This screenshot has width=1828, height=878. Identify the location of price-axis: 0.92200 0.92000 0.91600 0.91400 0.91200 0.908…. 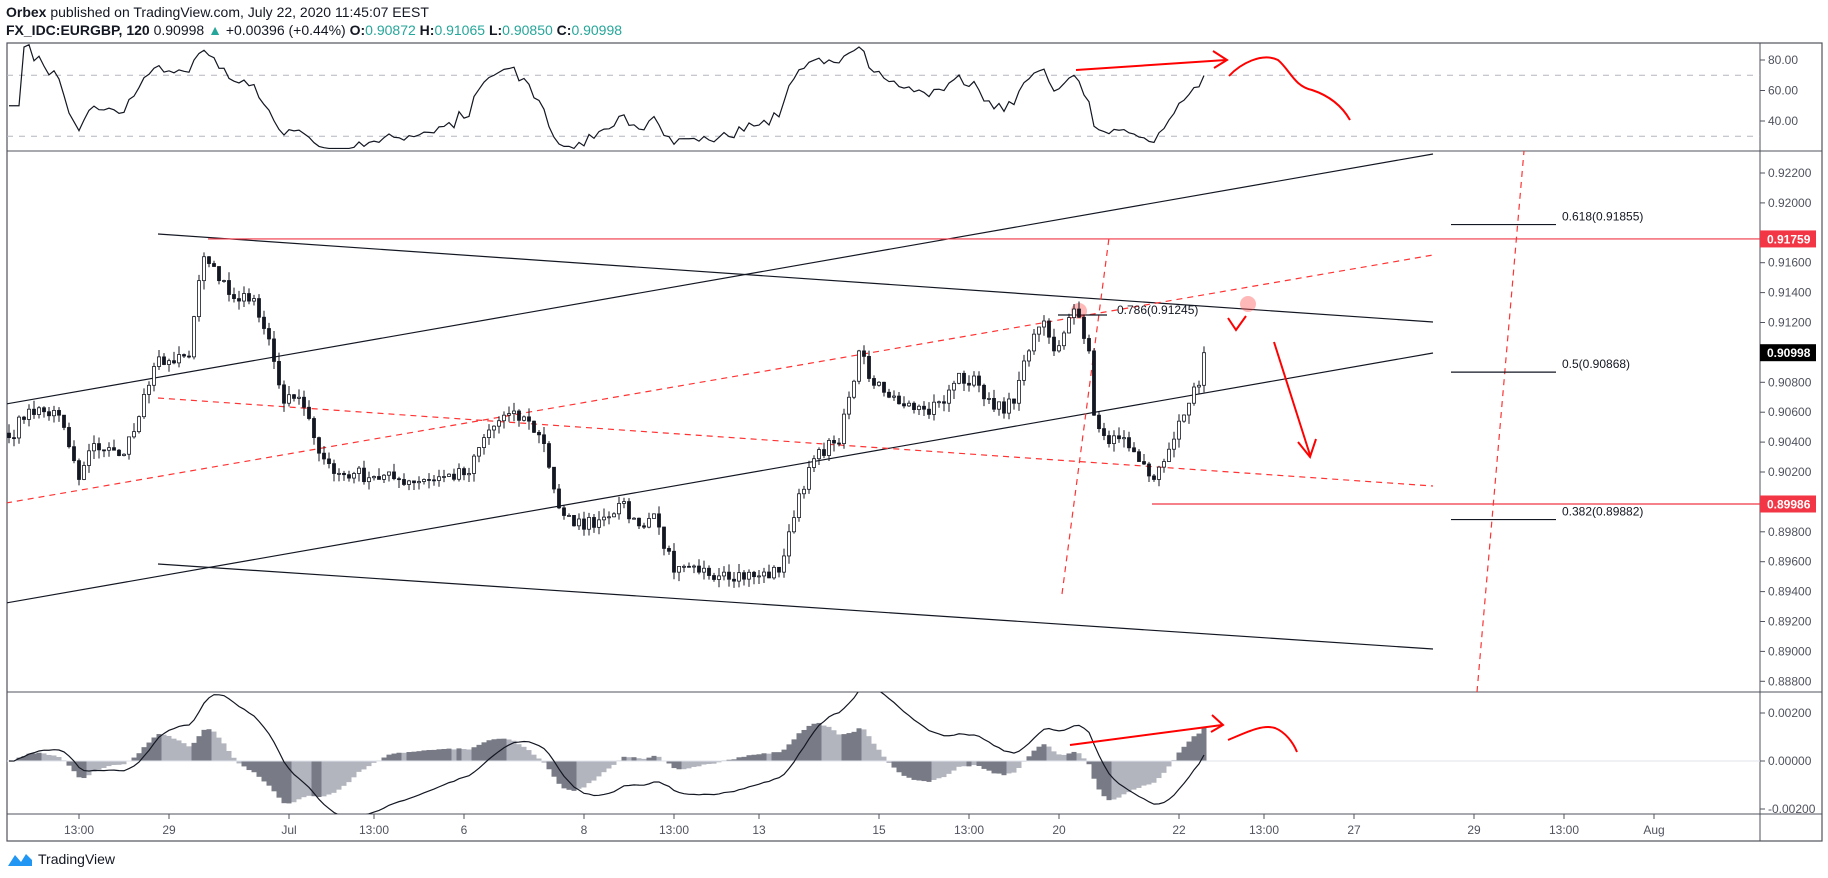
(1788, 434).